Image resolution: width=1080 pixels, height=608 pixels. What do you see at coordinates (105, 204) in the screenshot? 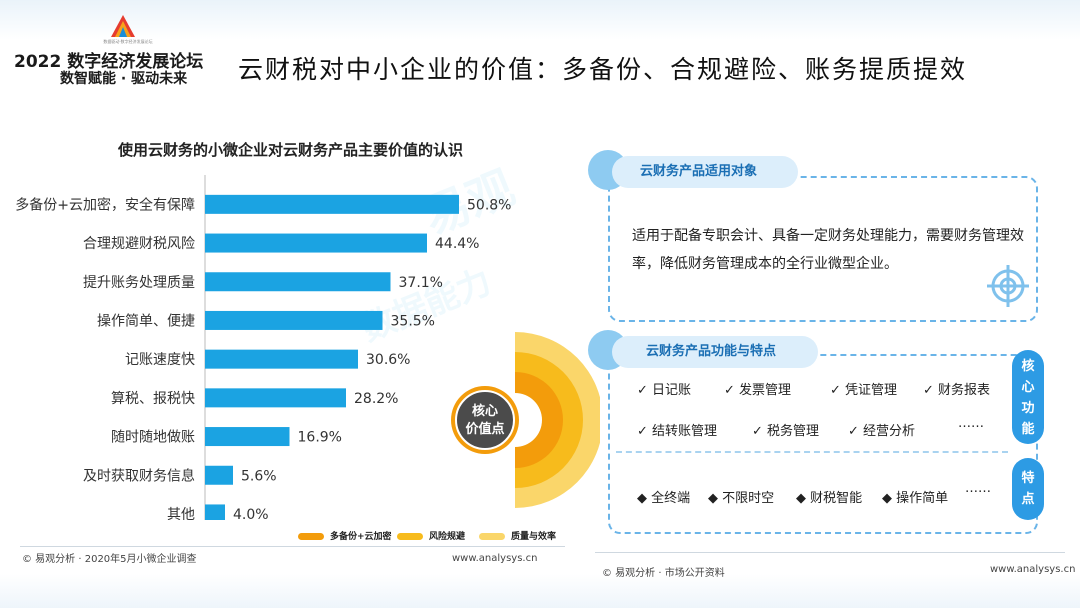
I see `bar-category-label: 多备份+云加密，安全有保障` at bounding box center [105, 204].